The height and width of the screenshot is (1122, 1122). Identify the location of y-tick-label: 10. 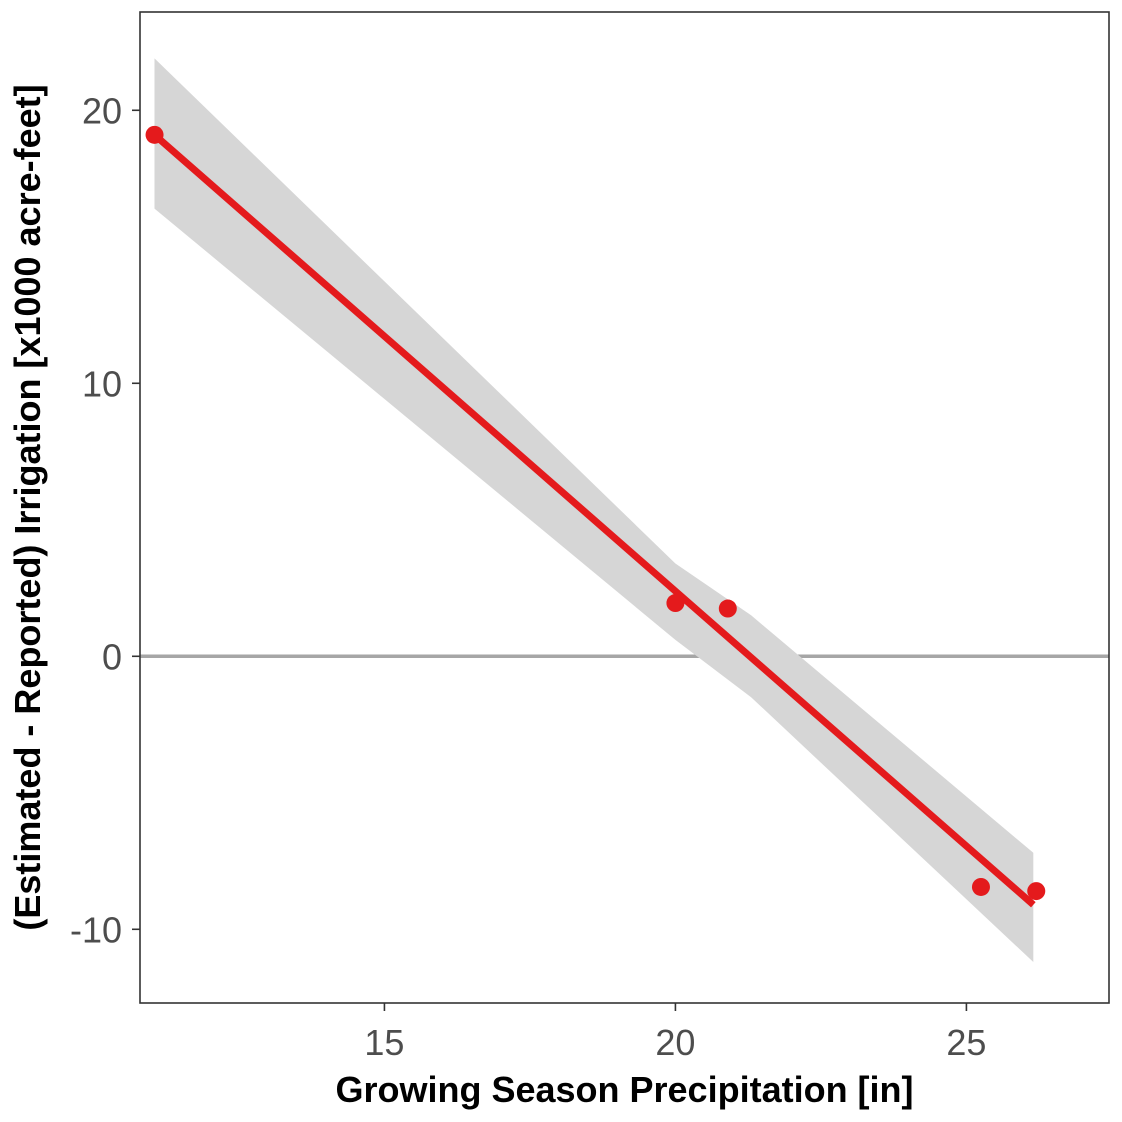
(102, 383).